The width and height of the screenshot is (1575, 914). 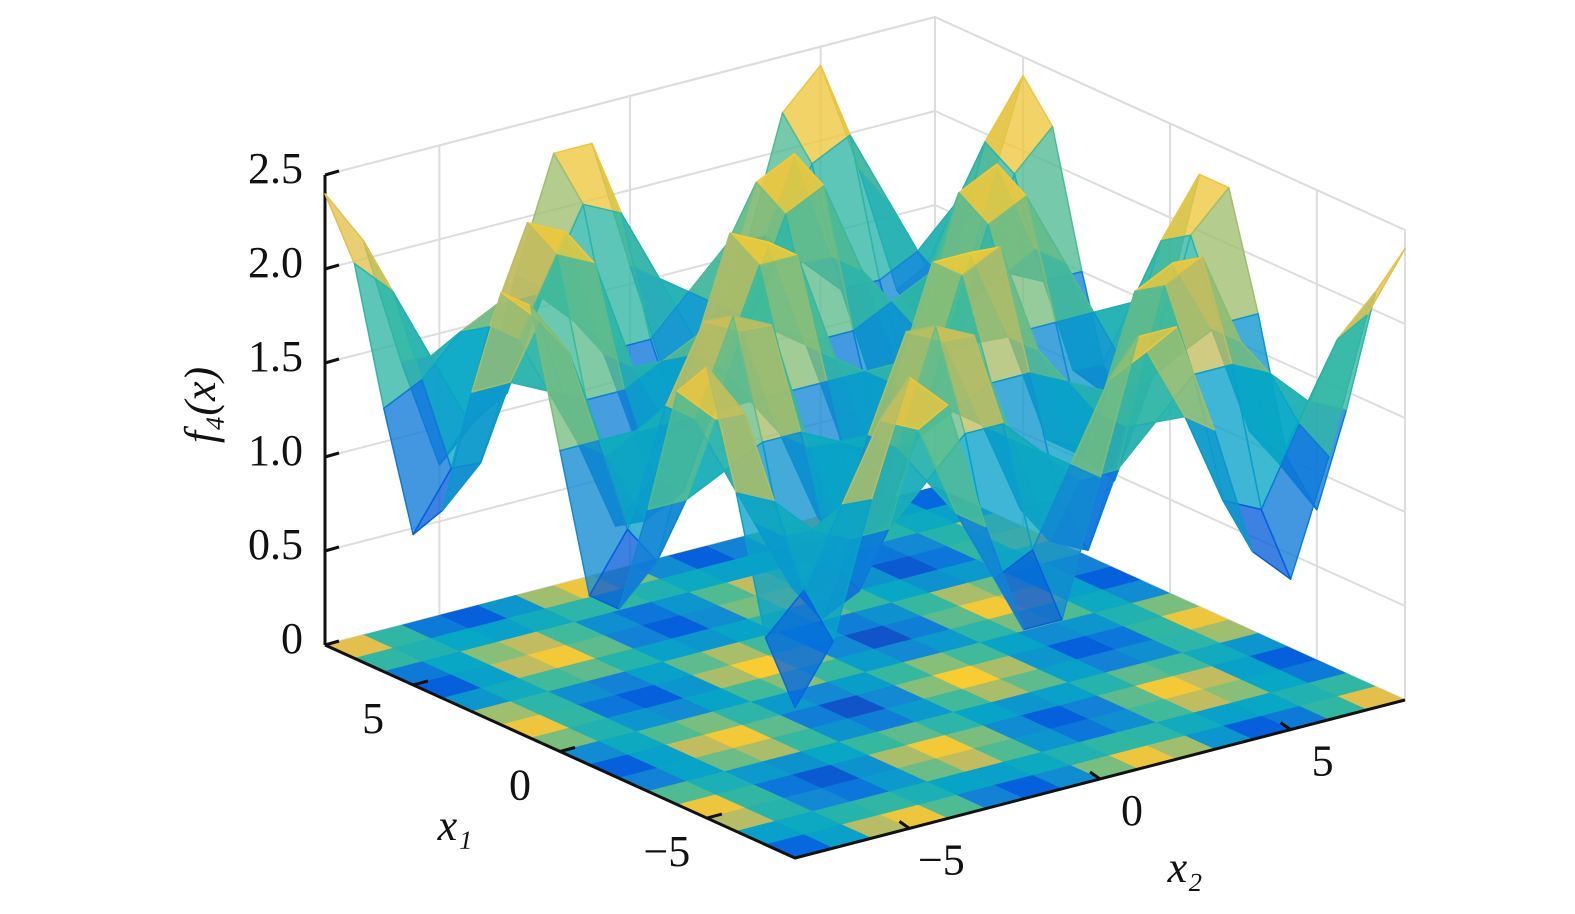 I want to click on x-tick-label: −5, so click(x=666, y=851).